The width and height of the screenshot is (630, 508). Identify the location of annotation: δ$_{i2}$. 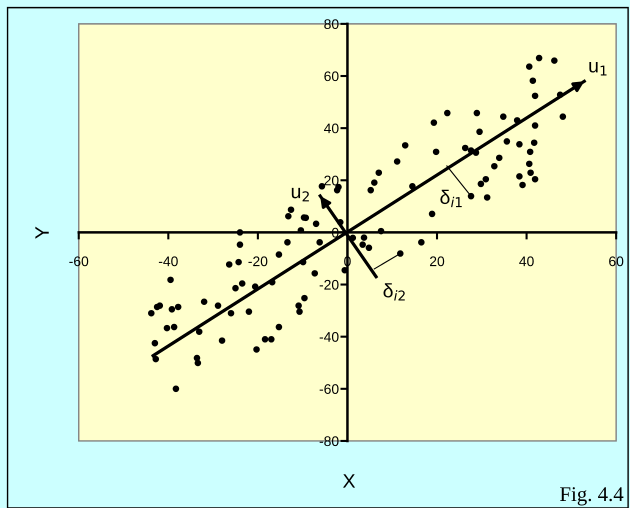
(394, 292).